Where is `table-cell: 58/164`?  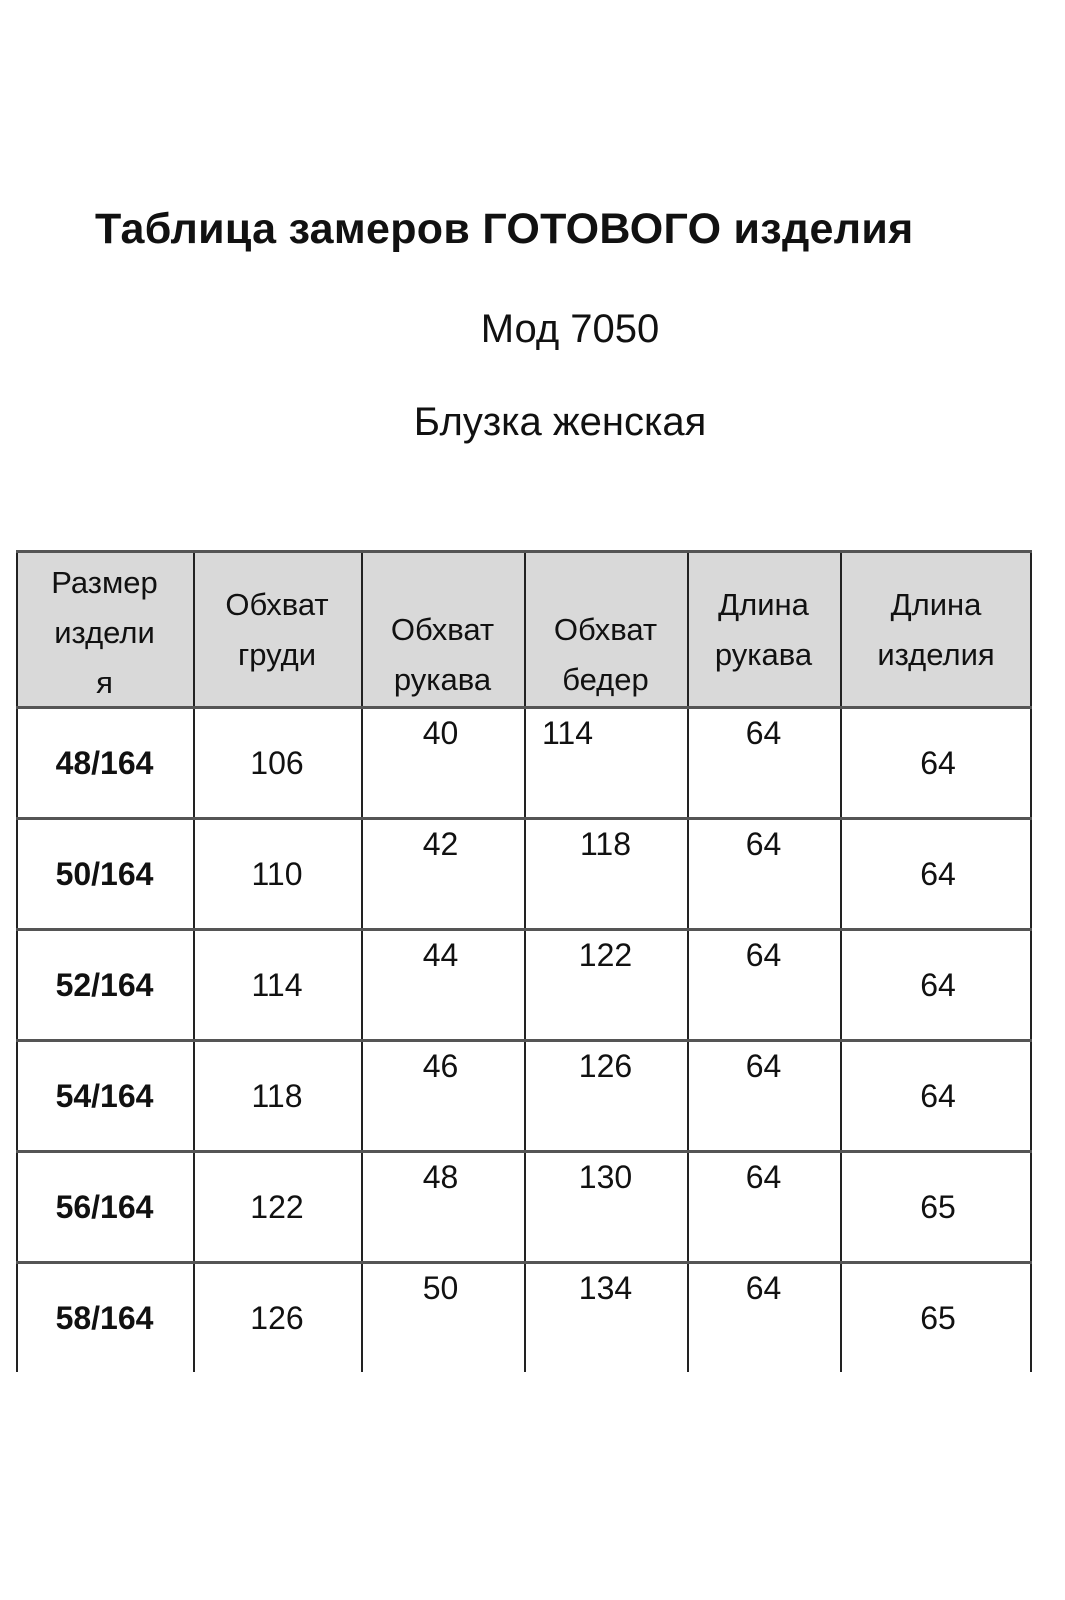
table-cell: 58/164 is located at coordinates (104, 1318).